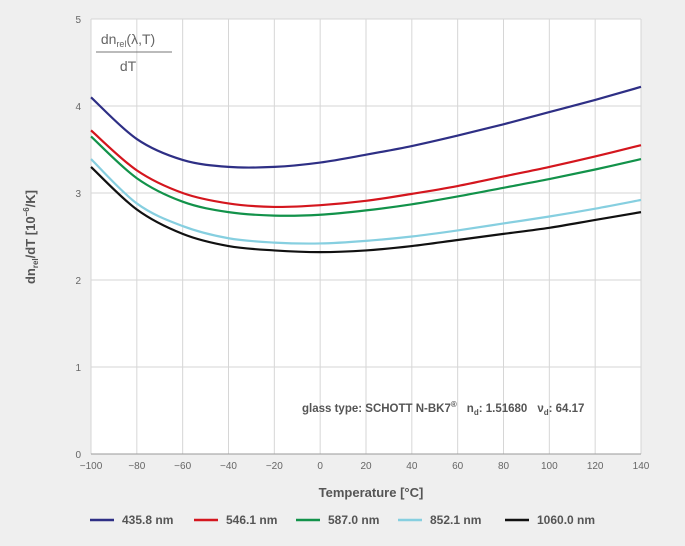  What do you see at coordinates (251, 520) in the screenshot?
I see `legend-label: 546.1 nm` at bounding box center [251, 520].